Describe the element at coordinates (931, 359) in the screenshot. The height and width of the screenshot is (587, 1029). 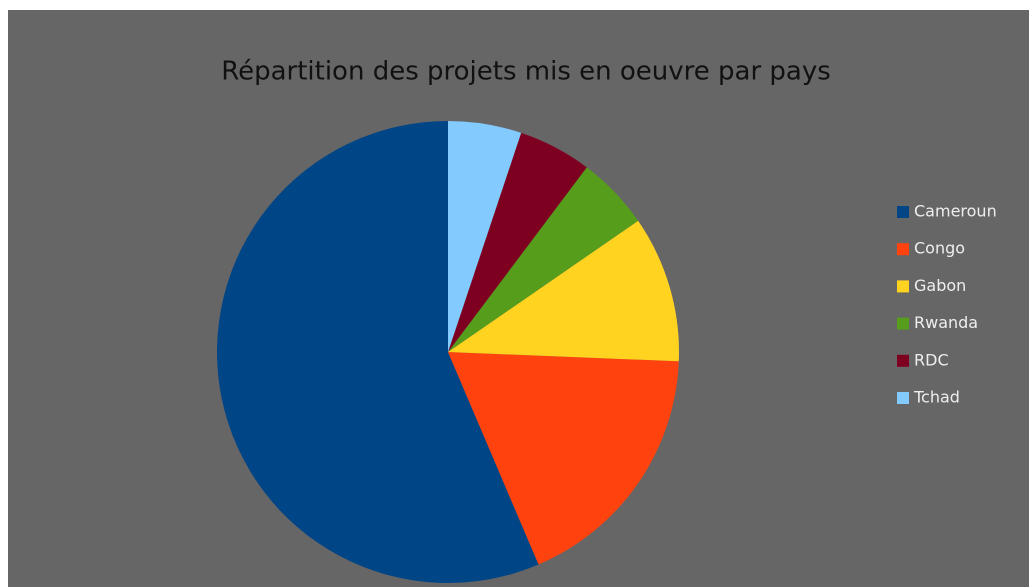
I see `legend-label: RDC` at that location.